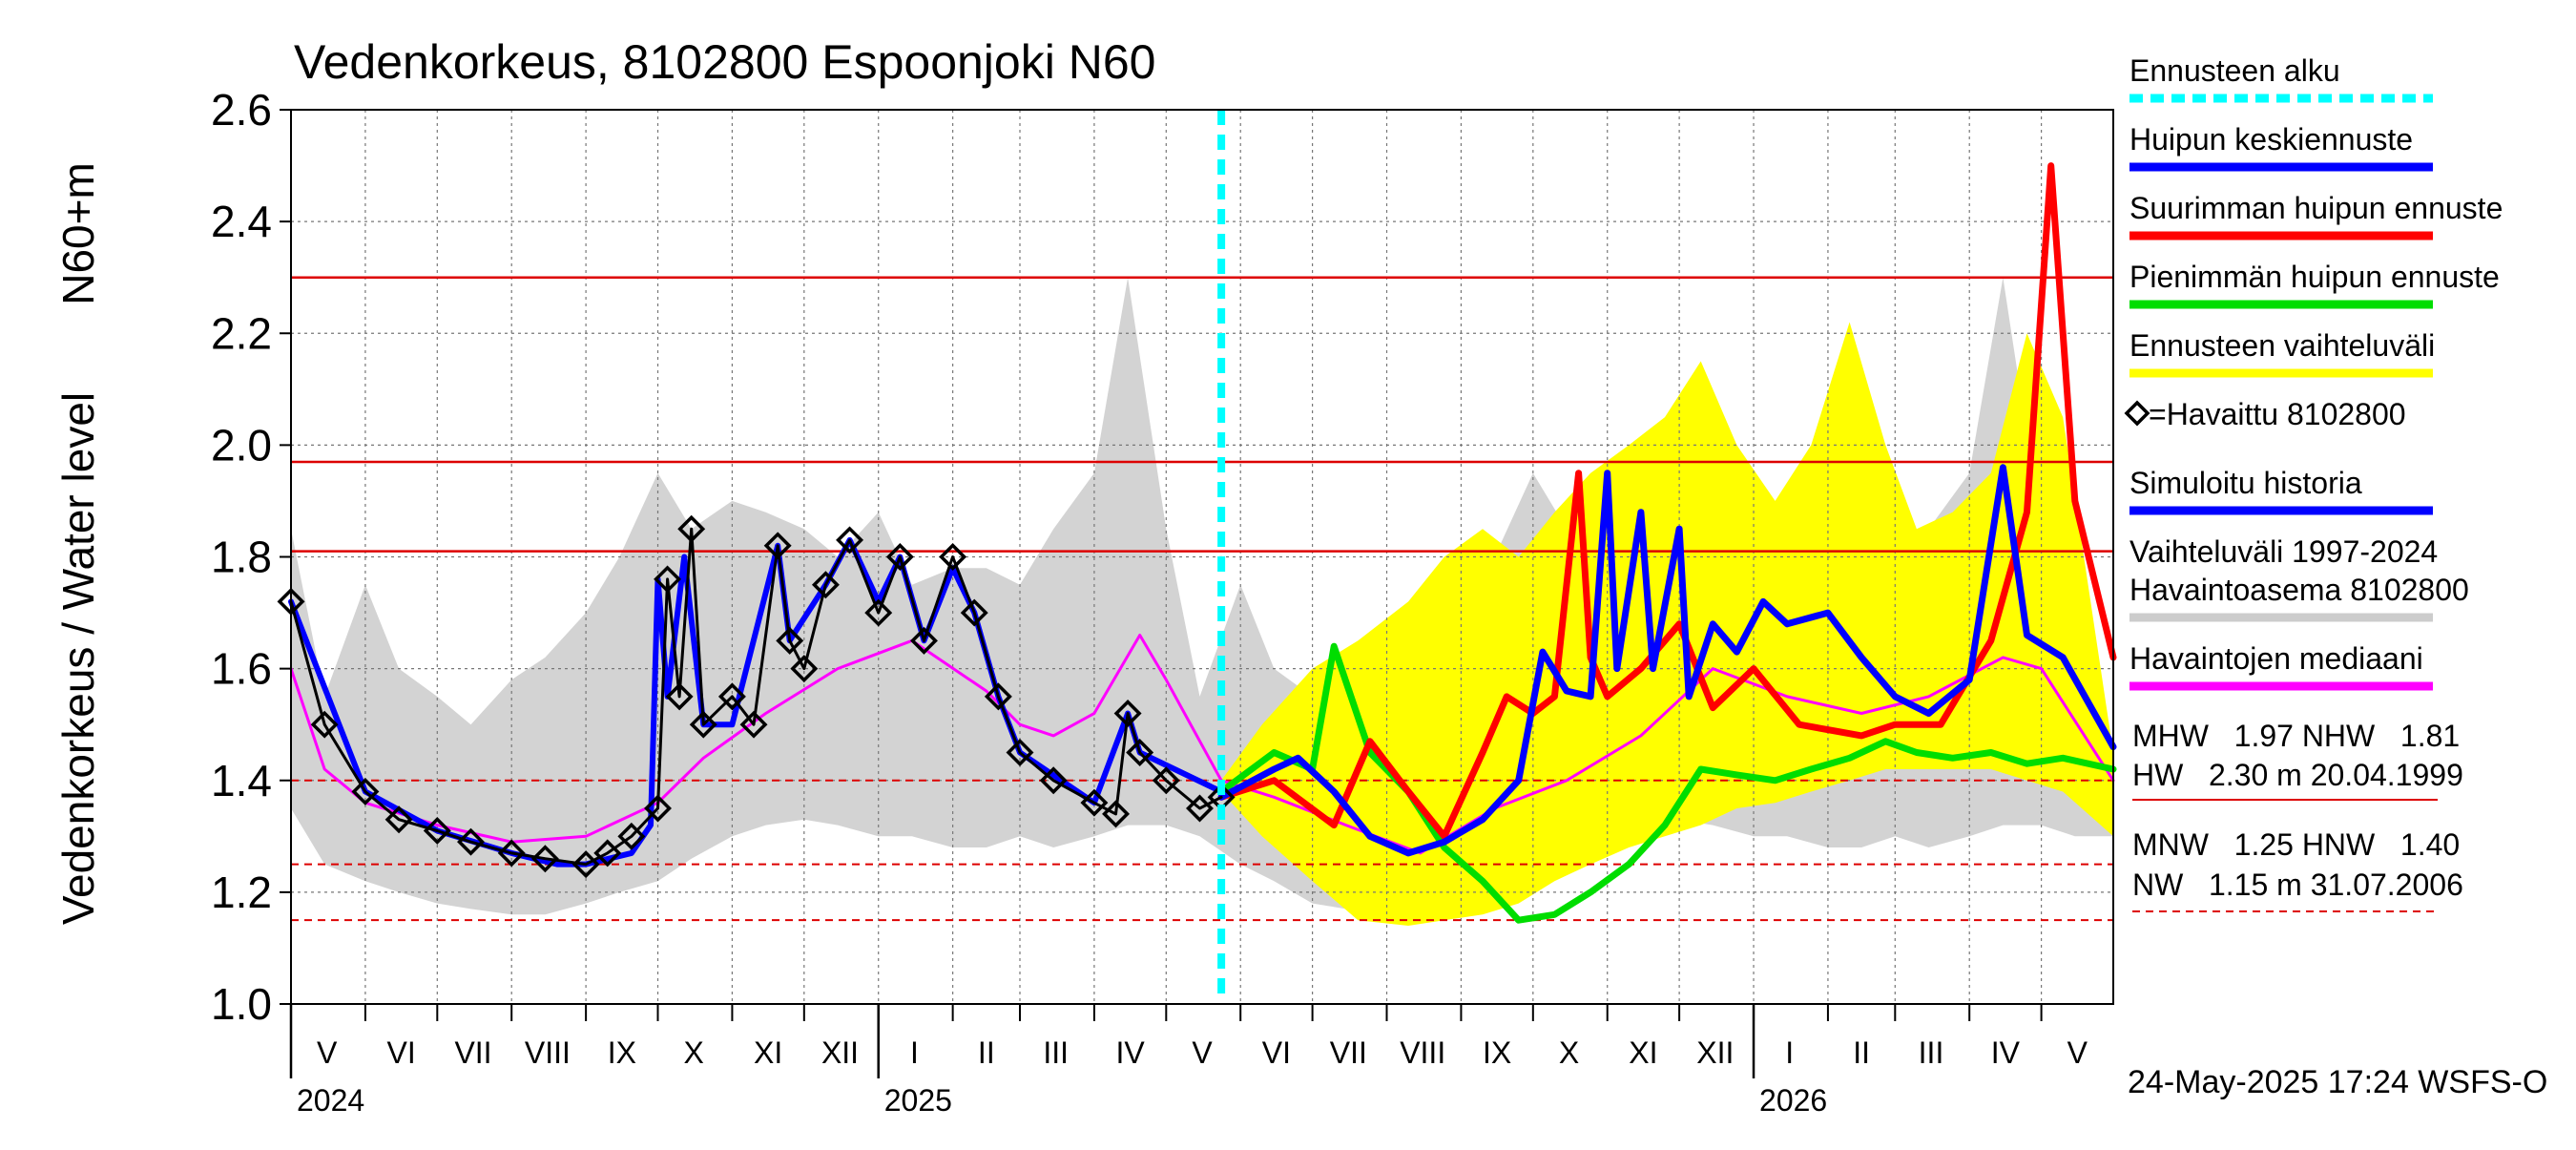 This screenshot has width=2576, height=1150. What do you see at coordinates (241, 557) in the screenshot?
I see `y-tick-label: 1.8` at bounding box center [241, 557].